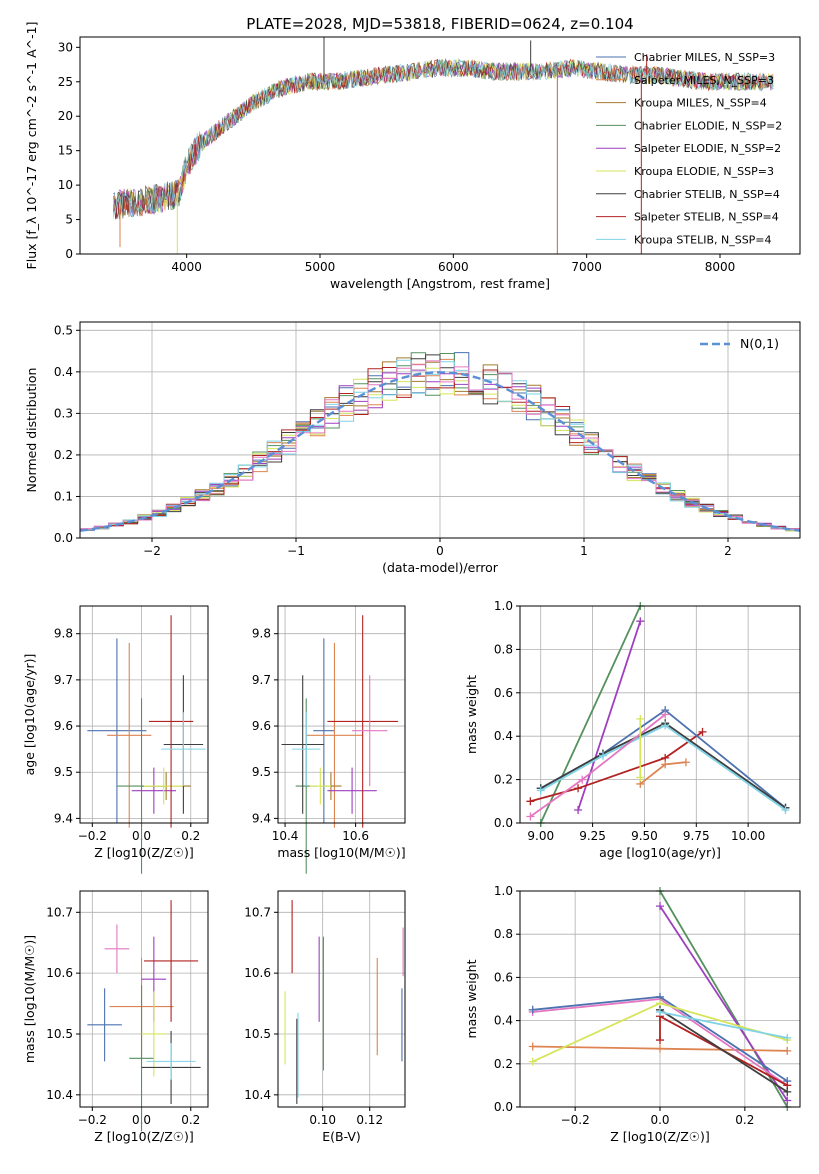  Describe the element at coordinates (728, 551) in the screenshot. I see `x-tick-label: 2` at that location.